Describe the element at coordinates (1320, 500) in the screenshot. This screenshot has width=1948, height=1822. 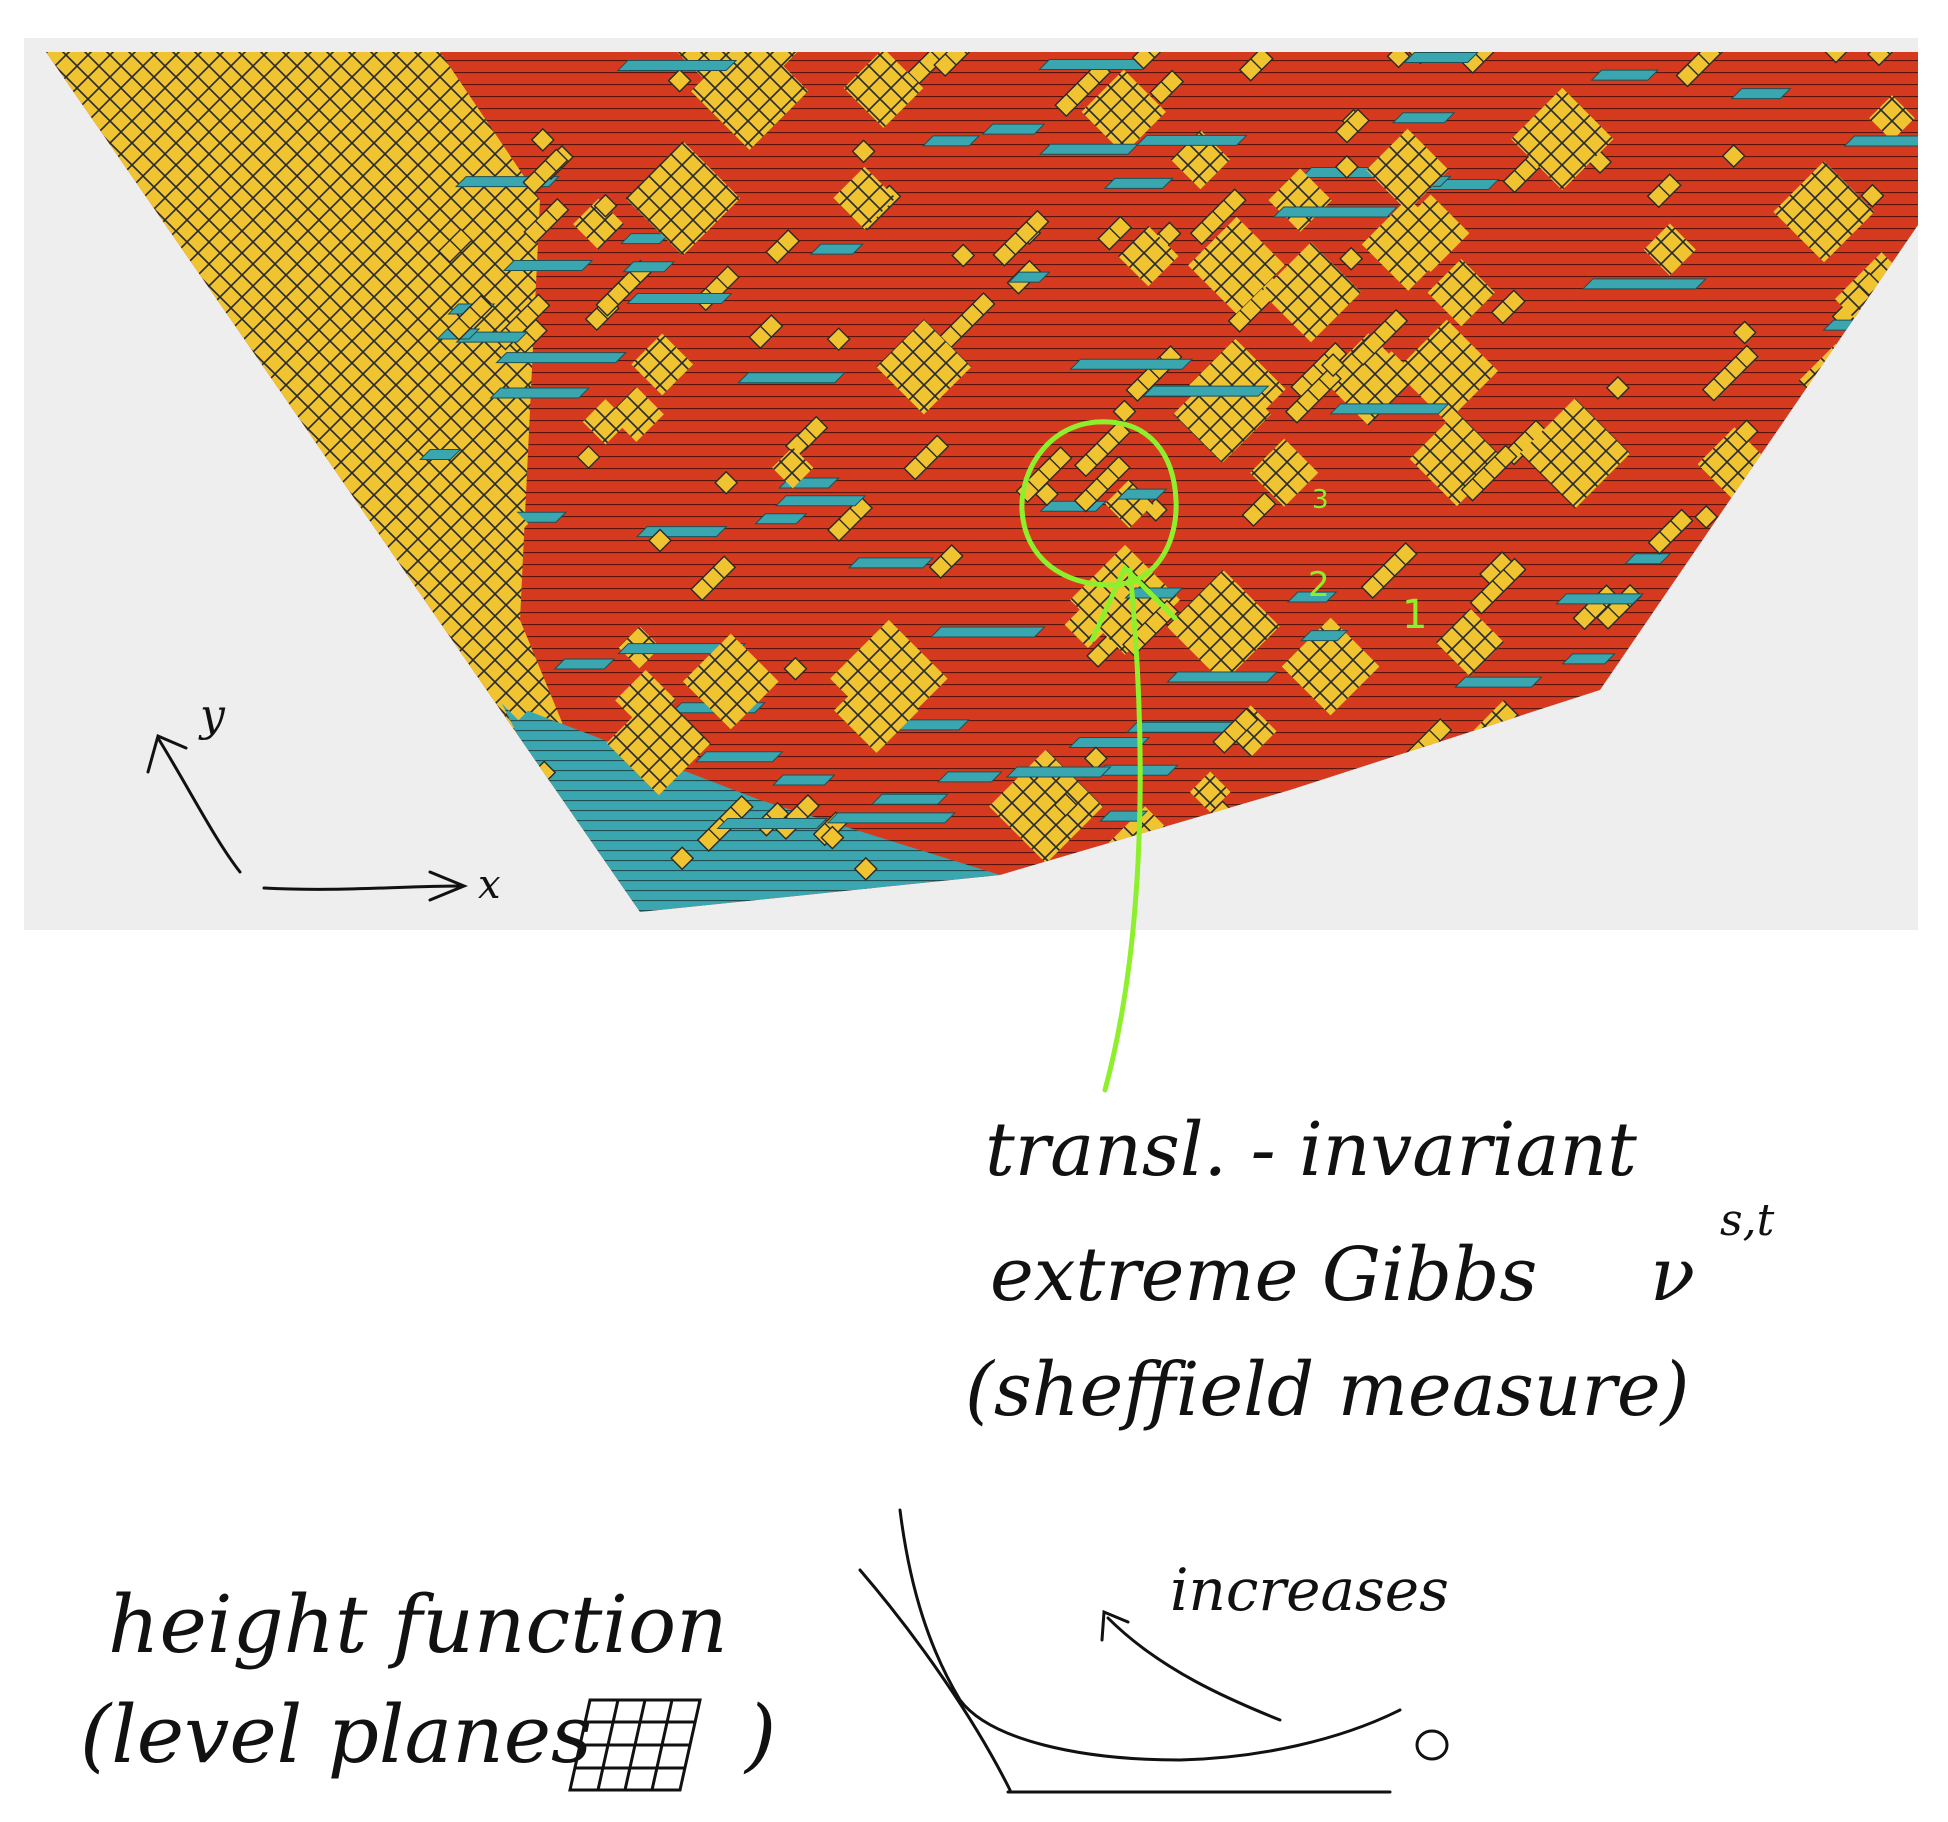
I see `level-number-3: 3` at that location.